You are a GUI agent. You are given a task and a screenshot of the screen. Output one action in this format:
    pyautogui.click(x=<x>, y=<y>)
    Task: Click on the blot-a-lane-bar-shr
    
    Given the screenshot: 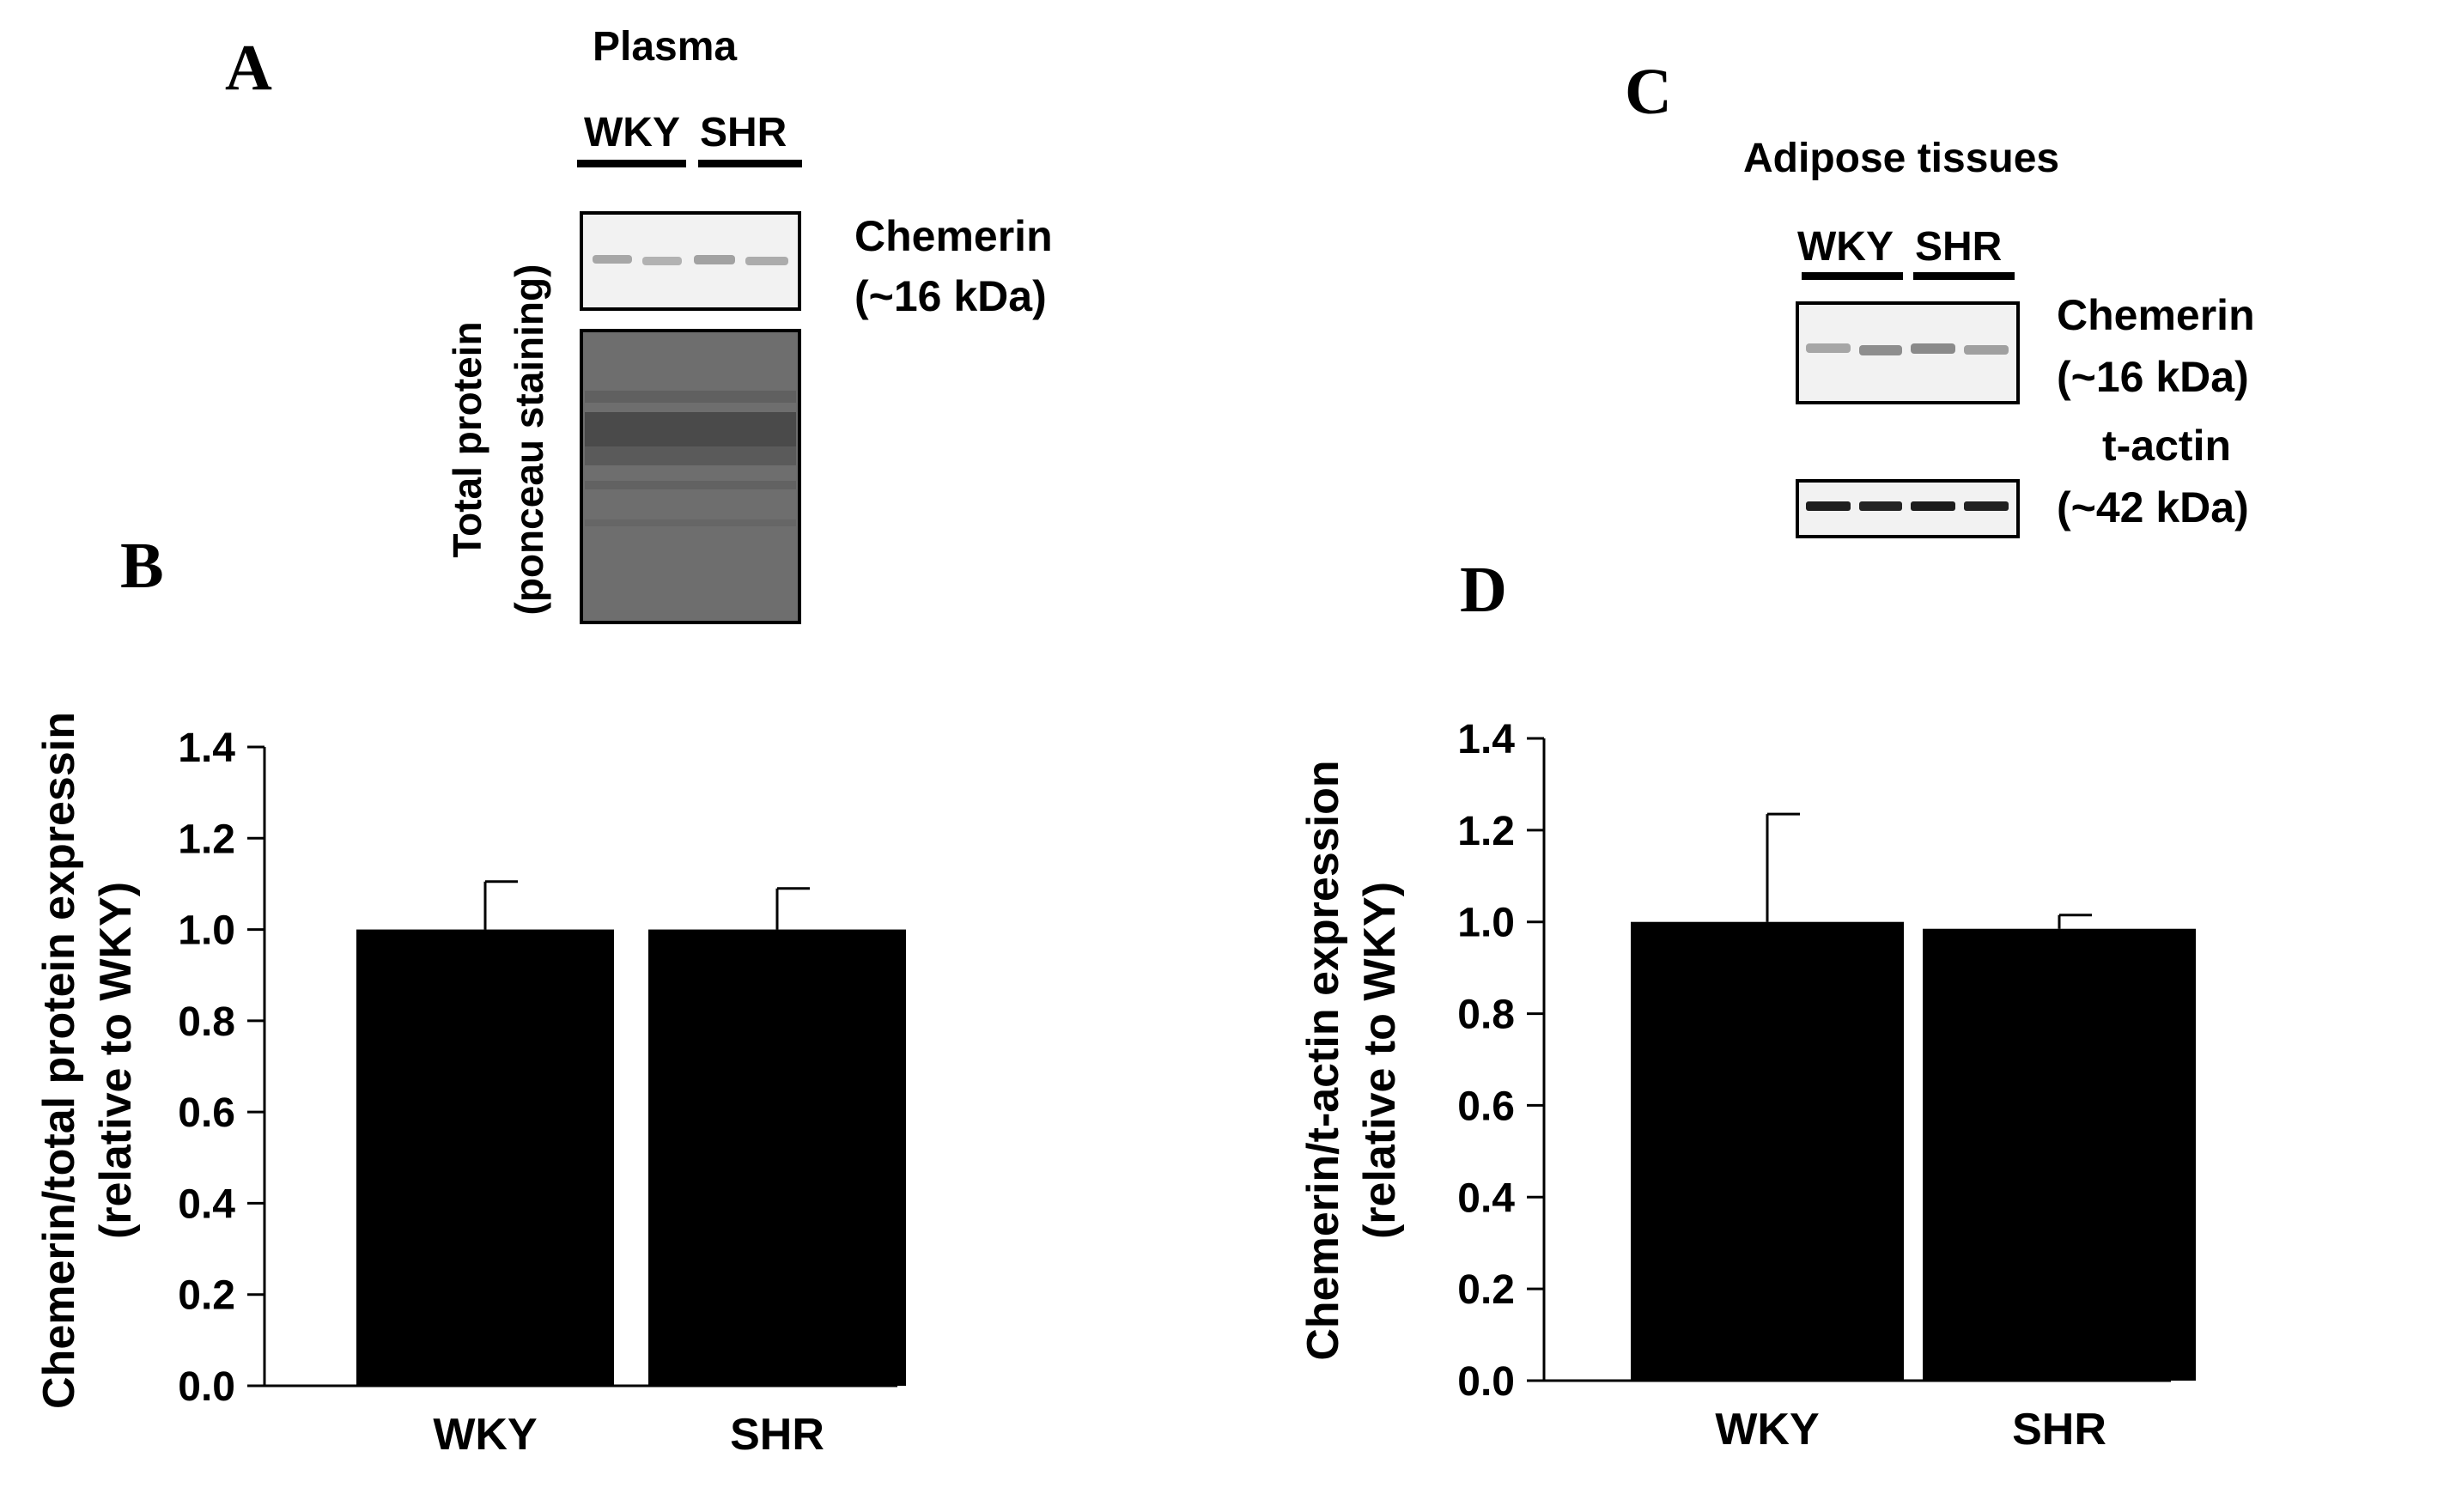 What is the action you would take?
    pyautogui.click(x=750, y=163)
    